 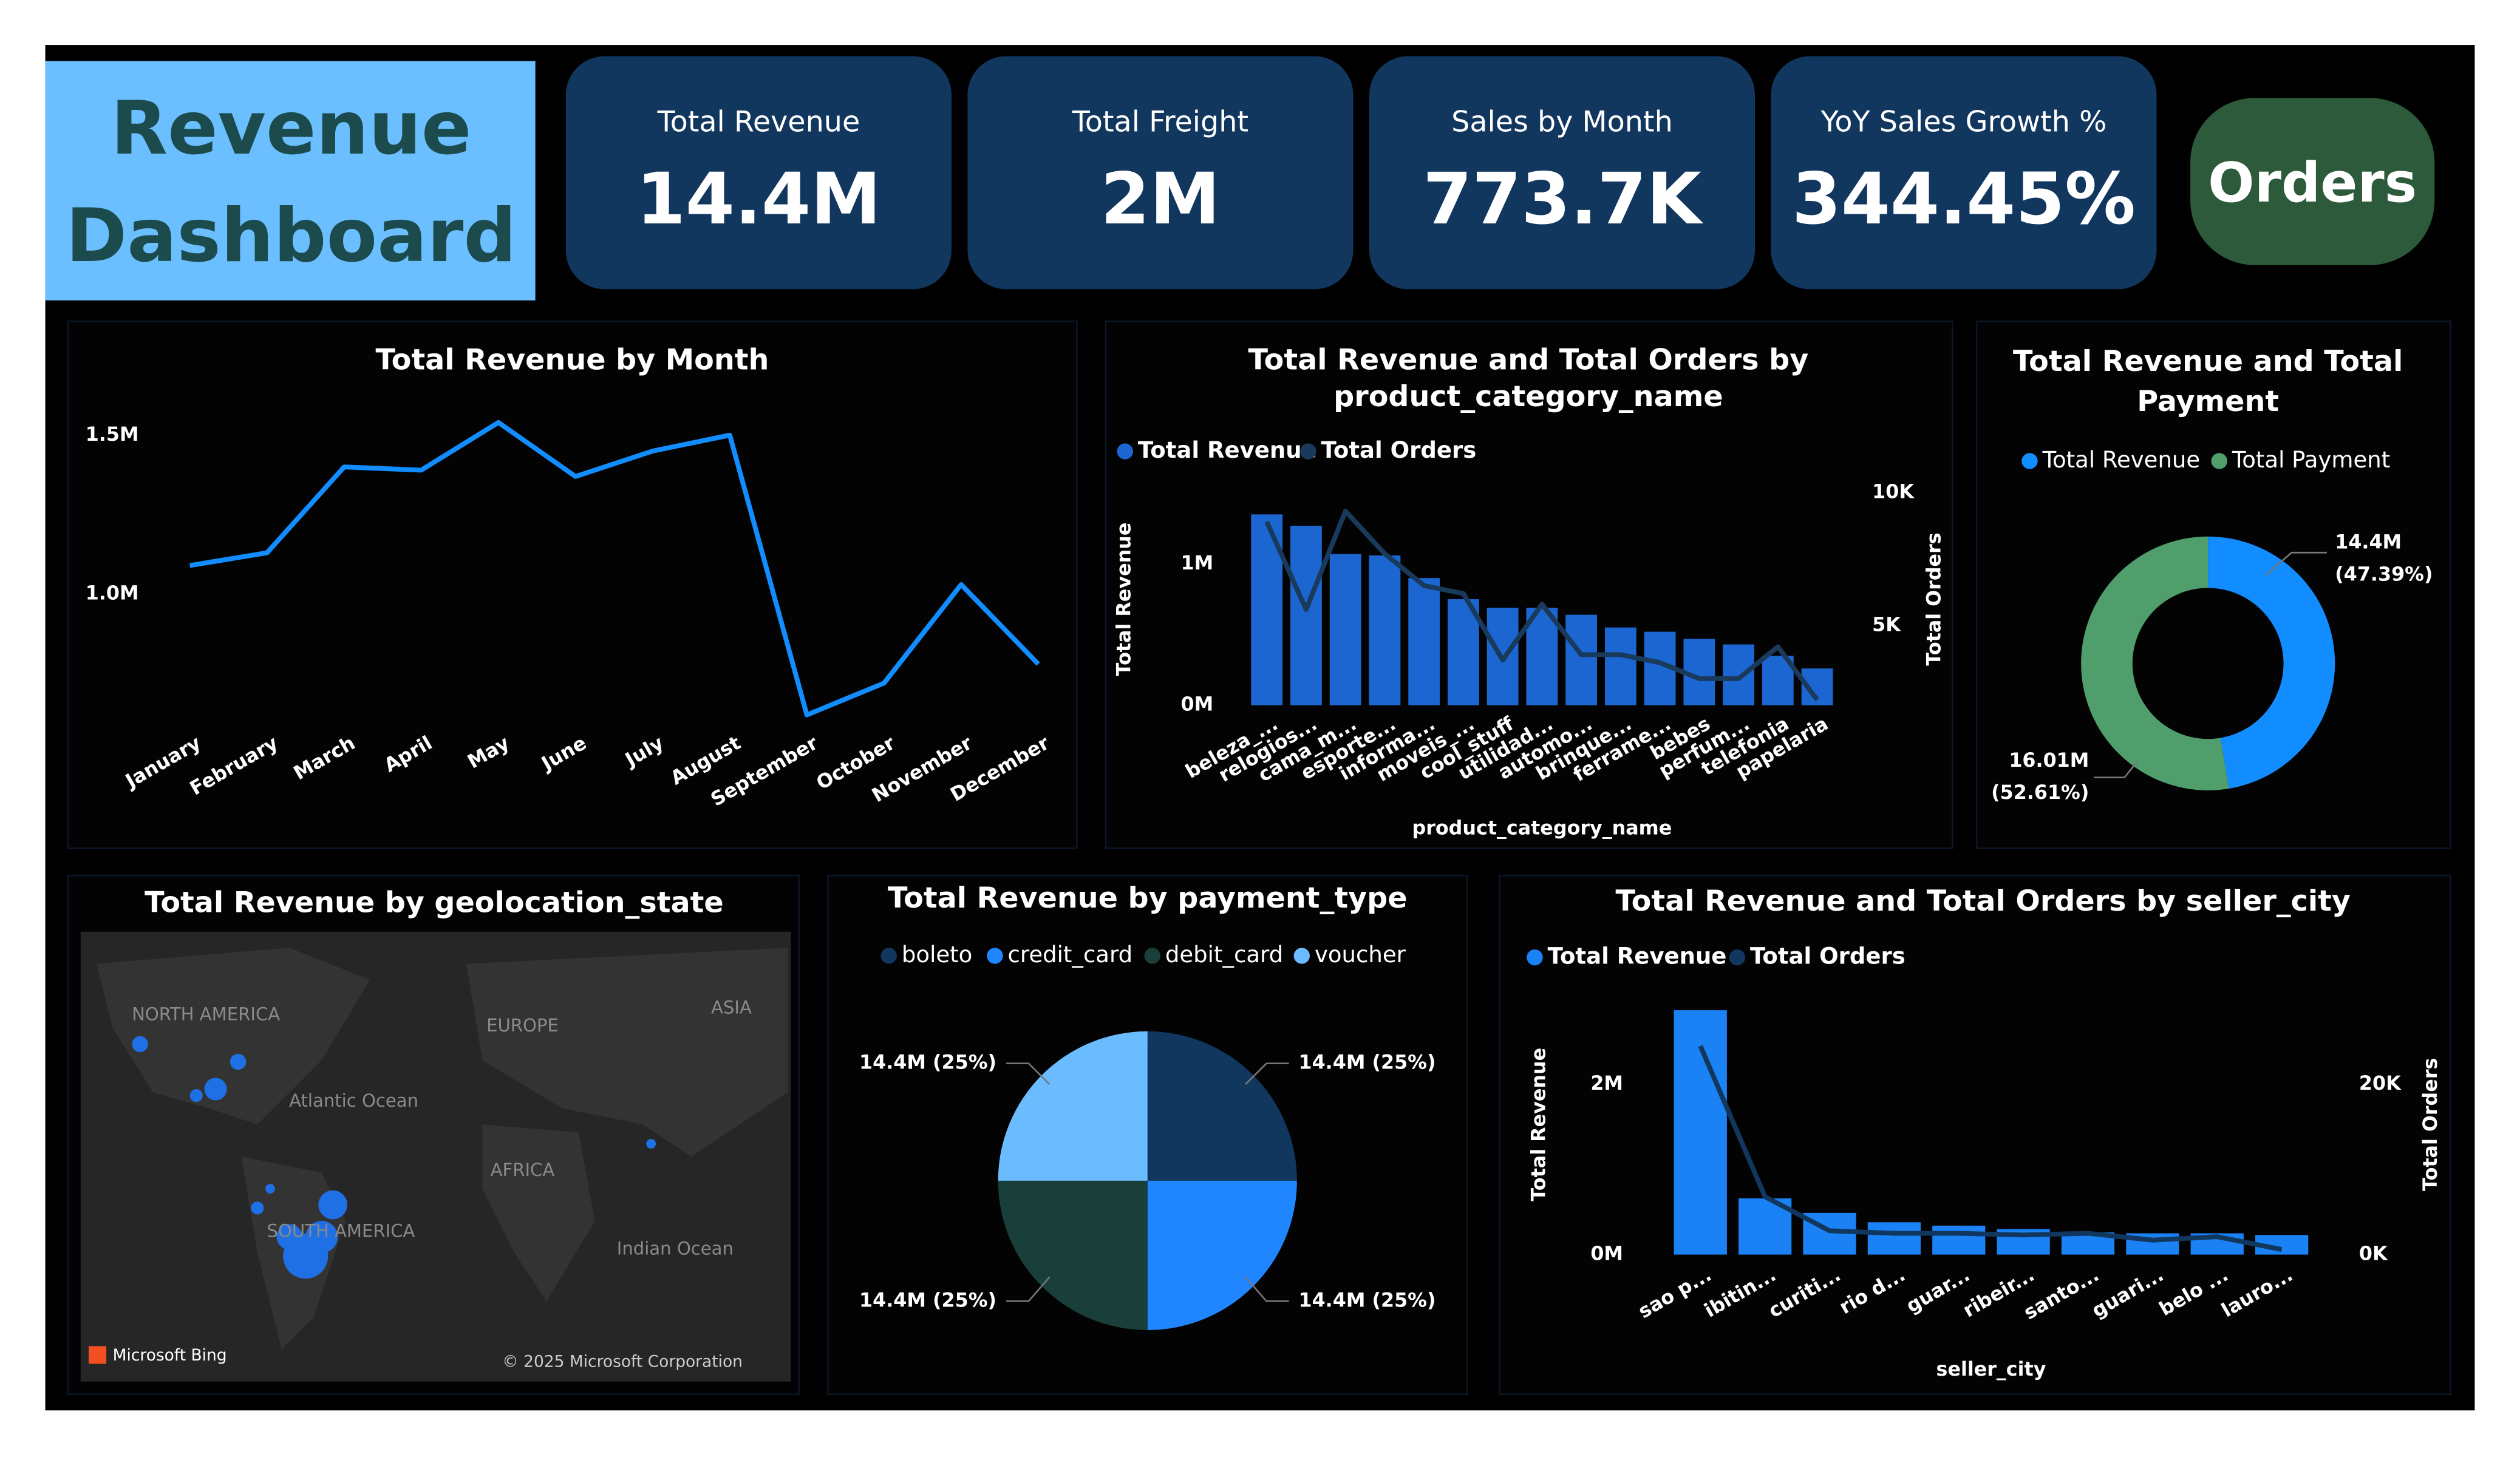 What do you see at coordinates (206, 1014) in the screenshot?
I see `map-label: NORTH AMERICA` at bounding box center [206, 1014].